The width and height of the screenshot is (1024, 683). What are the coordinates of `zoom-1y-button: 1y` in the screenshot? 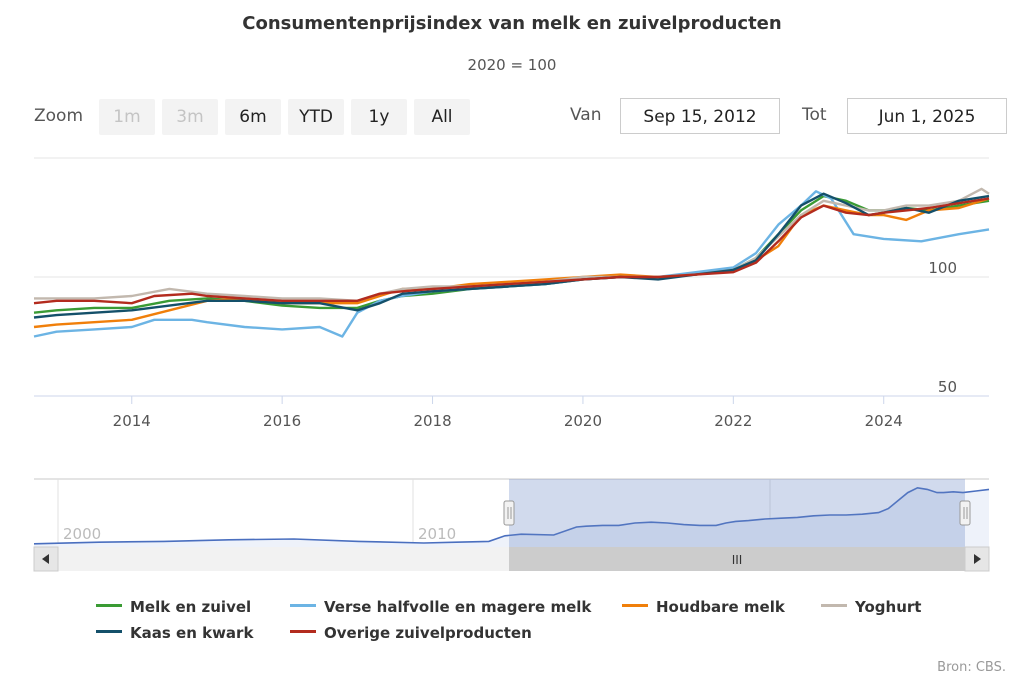 It's located at (379, 117).